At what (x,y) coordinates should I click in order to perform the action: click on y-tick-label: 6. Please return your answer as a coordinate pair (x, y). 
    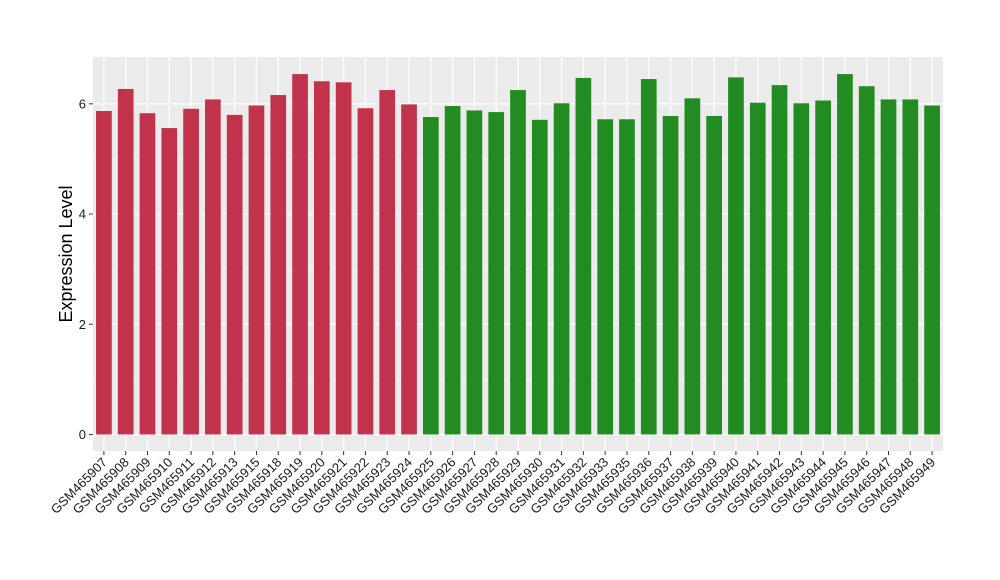
    Looking at the image, I should click on (82, 103).